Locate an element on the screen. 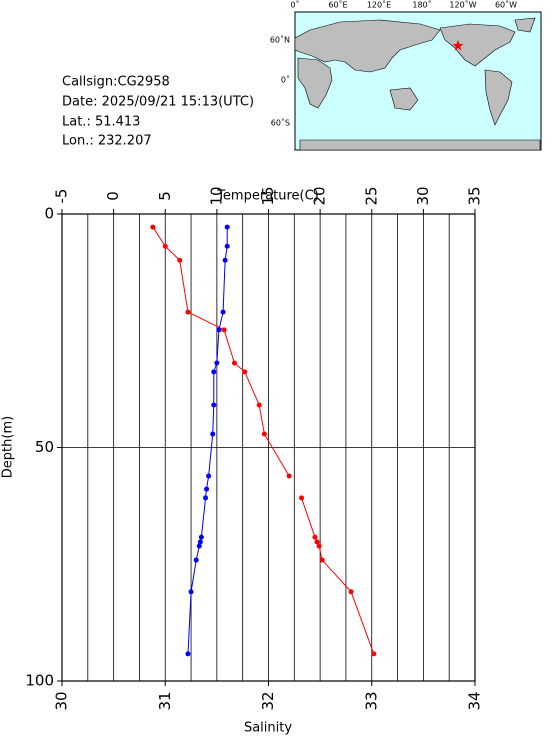  x2-tick-label: 33 is located at coordinates (371, 700).